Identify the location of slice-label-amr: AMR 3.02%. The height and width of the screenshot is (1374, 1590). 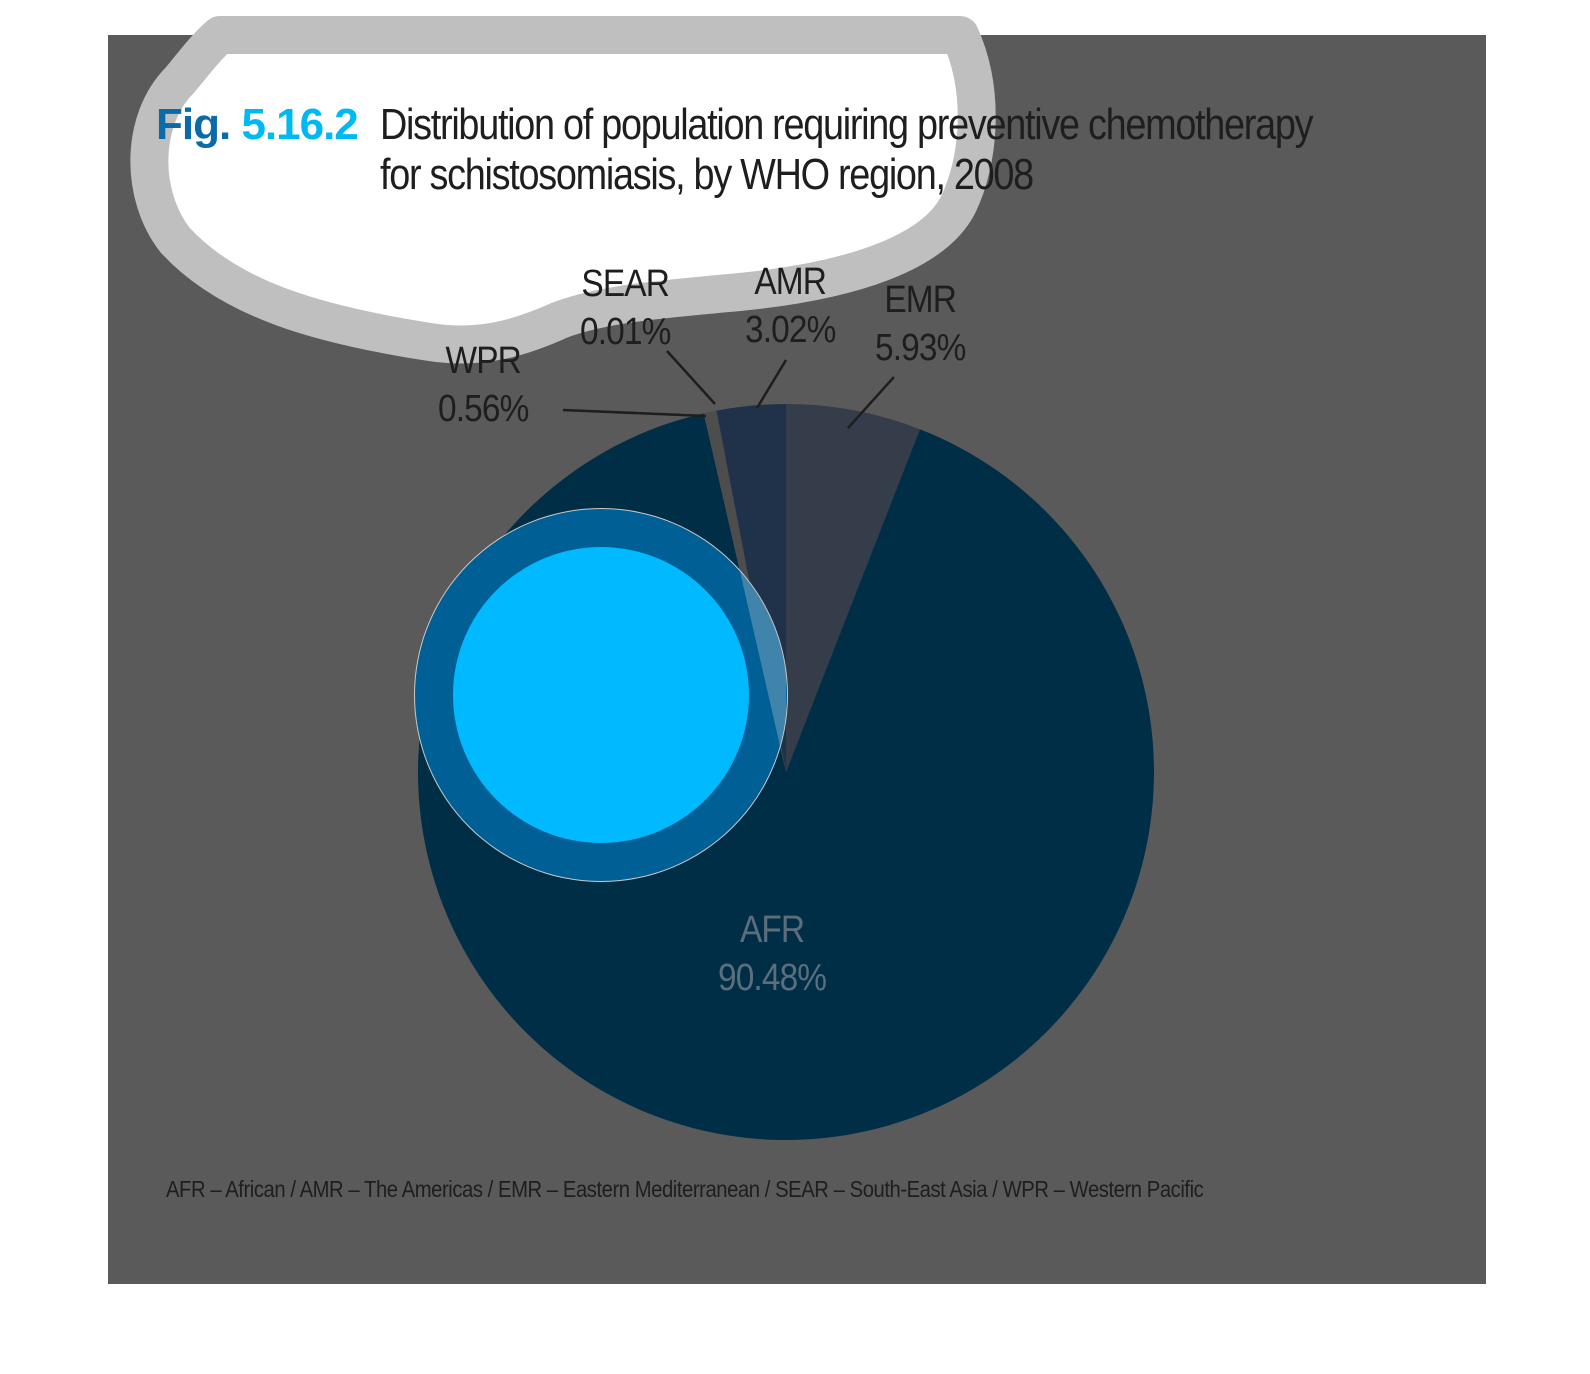
(790, 306).